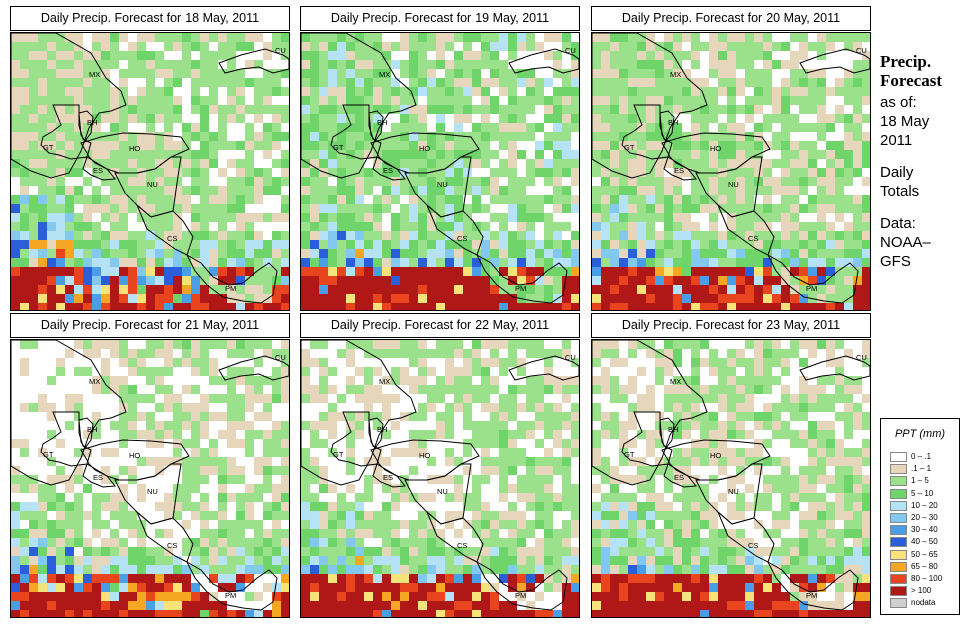 The width and height of the screenshot is (967, 633). I want to click on country-label-nu: NU, so click(733, 184).